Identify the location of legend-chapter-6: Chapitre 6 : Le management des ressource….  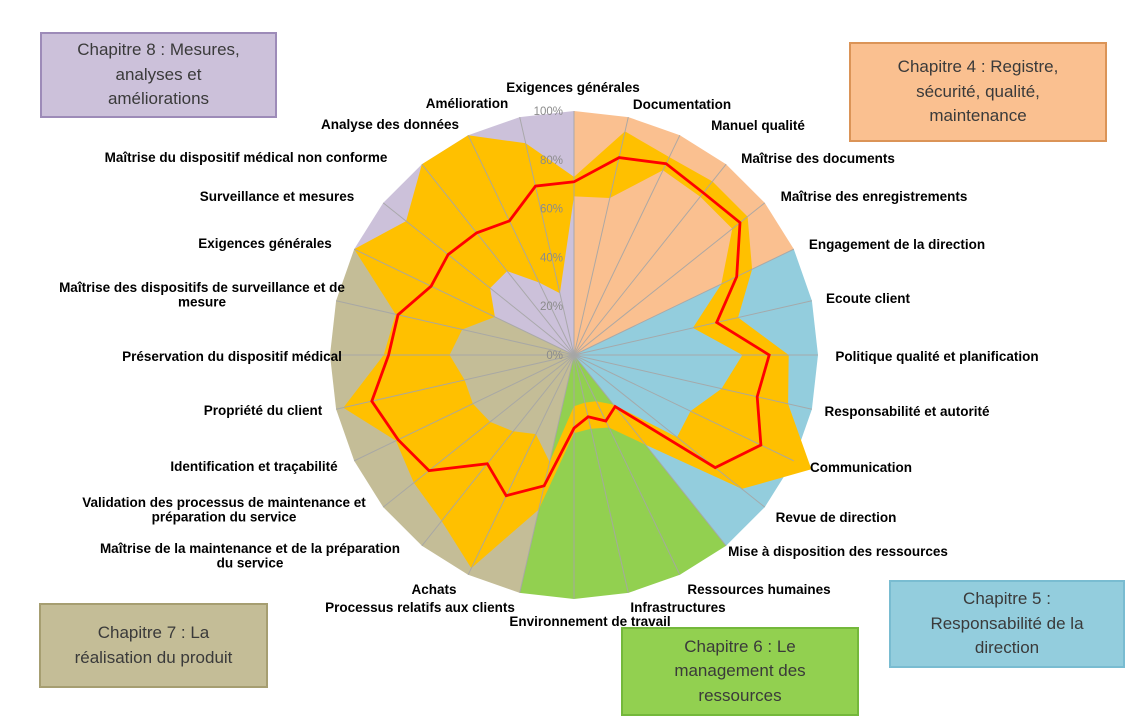
(740, 671).